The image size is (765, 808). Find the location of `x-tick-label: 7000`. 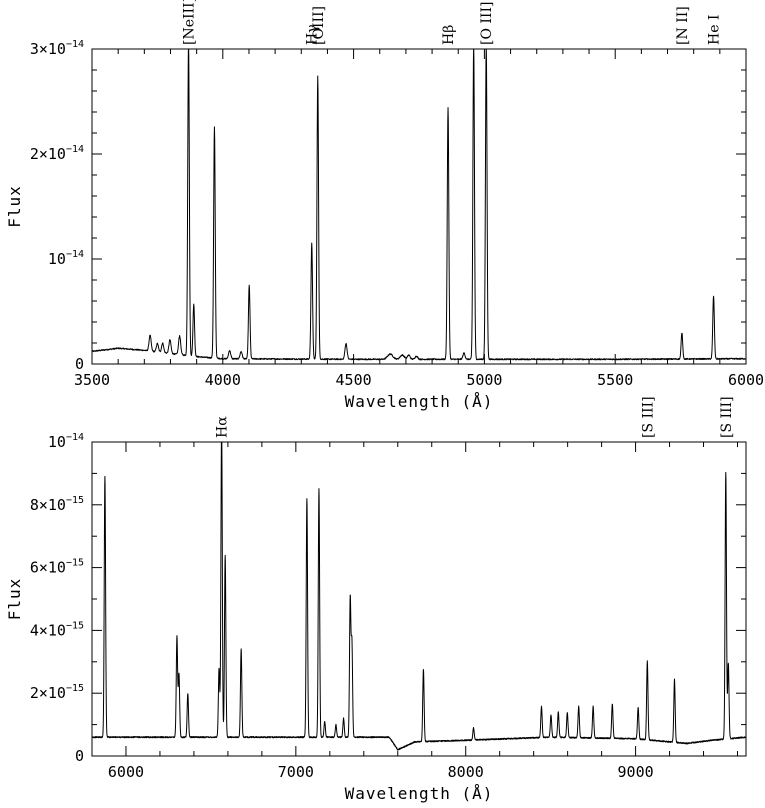

x-tick-label: 7000 is located at coordinates (296, 772).